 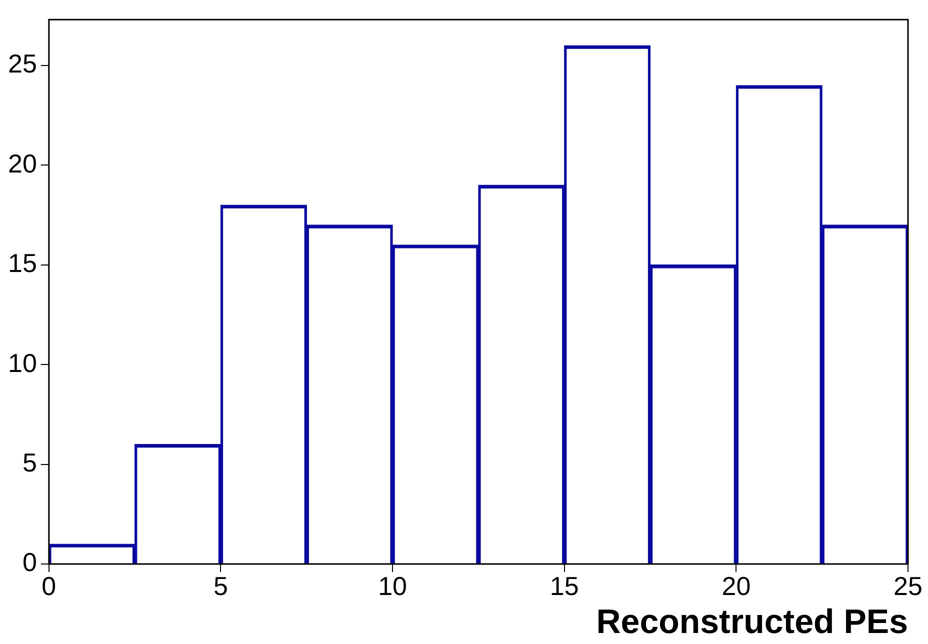 I want to click on y-tick-label: 25, so click(x=22, y=63).